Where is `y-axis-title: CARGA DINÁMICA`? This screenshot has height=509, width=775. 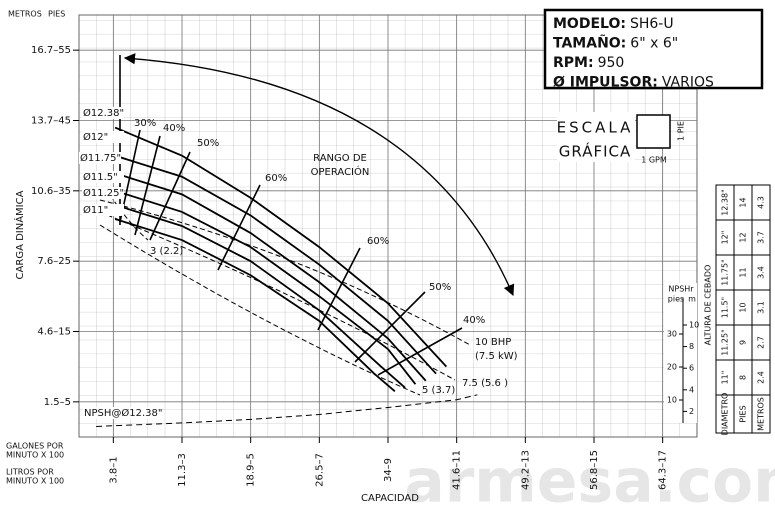
y-axis-title: CARGA DINÁMICA is located at coordinates (19, 234).